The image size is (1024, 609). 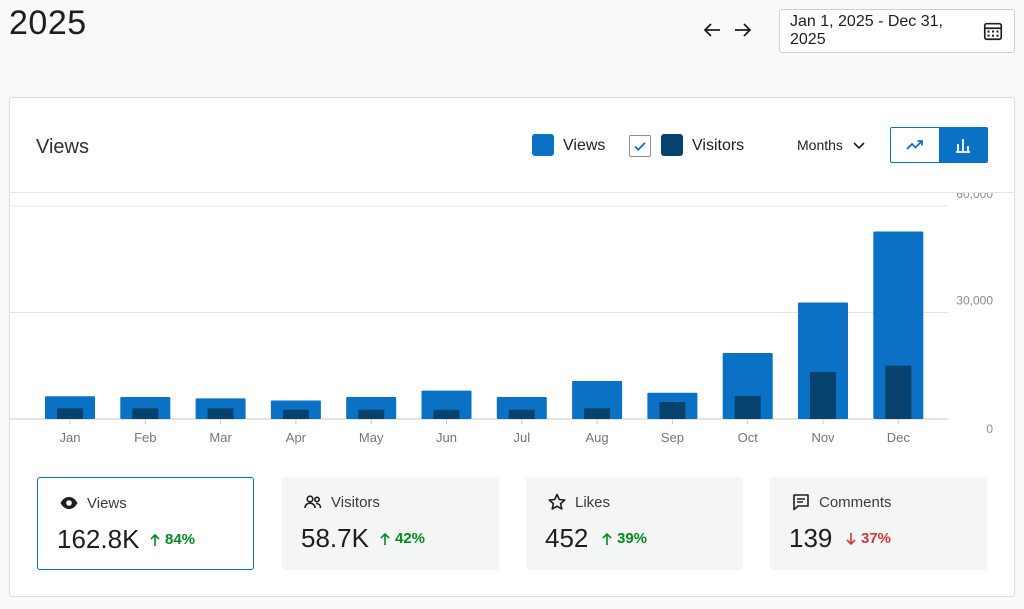 What do you see at coordinates (718, 145) in the screenshot?
I see `legend-label-visitors: Visitors` at bounding box center [718, 145].